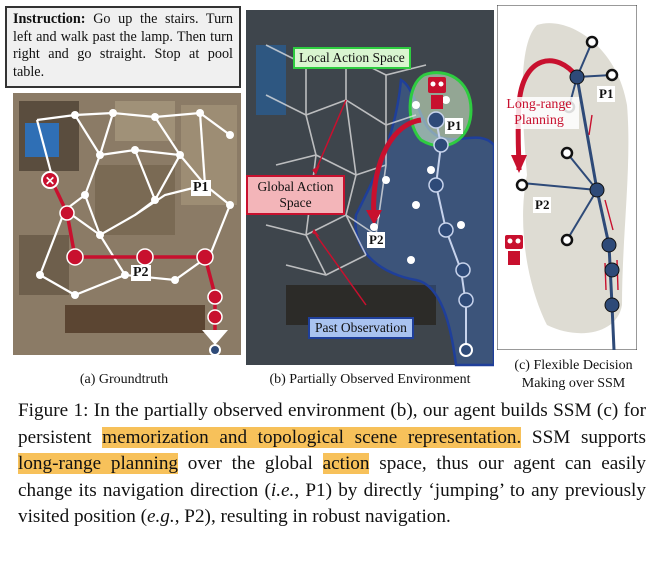 The image size is (661, 581). What do you see at coordinates (361, 328) in the screenshot?
I see `past-observation-label: Past Observation` at bounding box center [361, 328].